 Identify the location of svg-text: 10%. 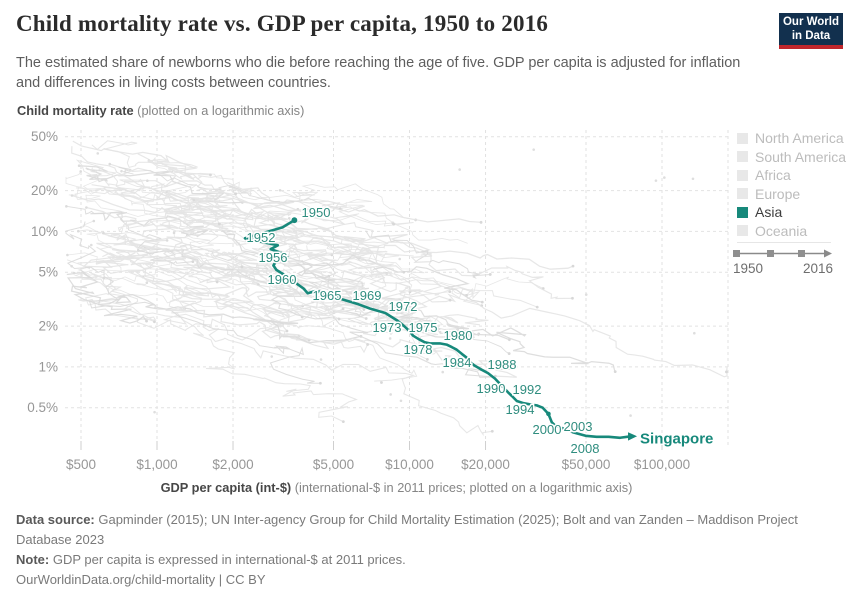
(44, 231).